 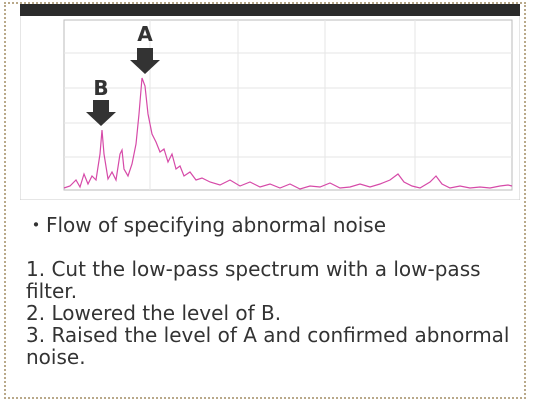 I want to click on label-b: B, so click(x=100, y=88).